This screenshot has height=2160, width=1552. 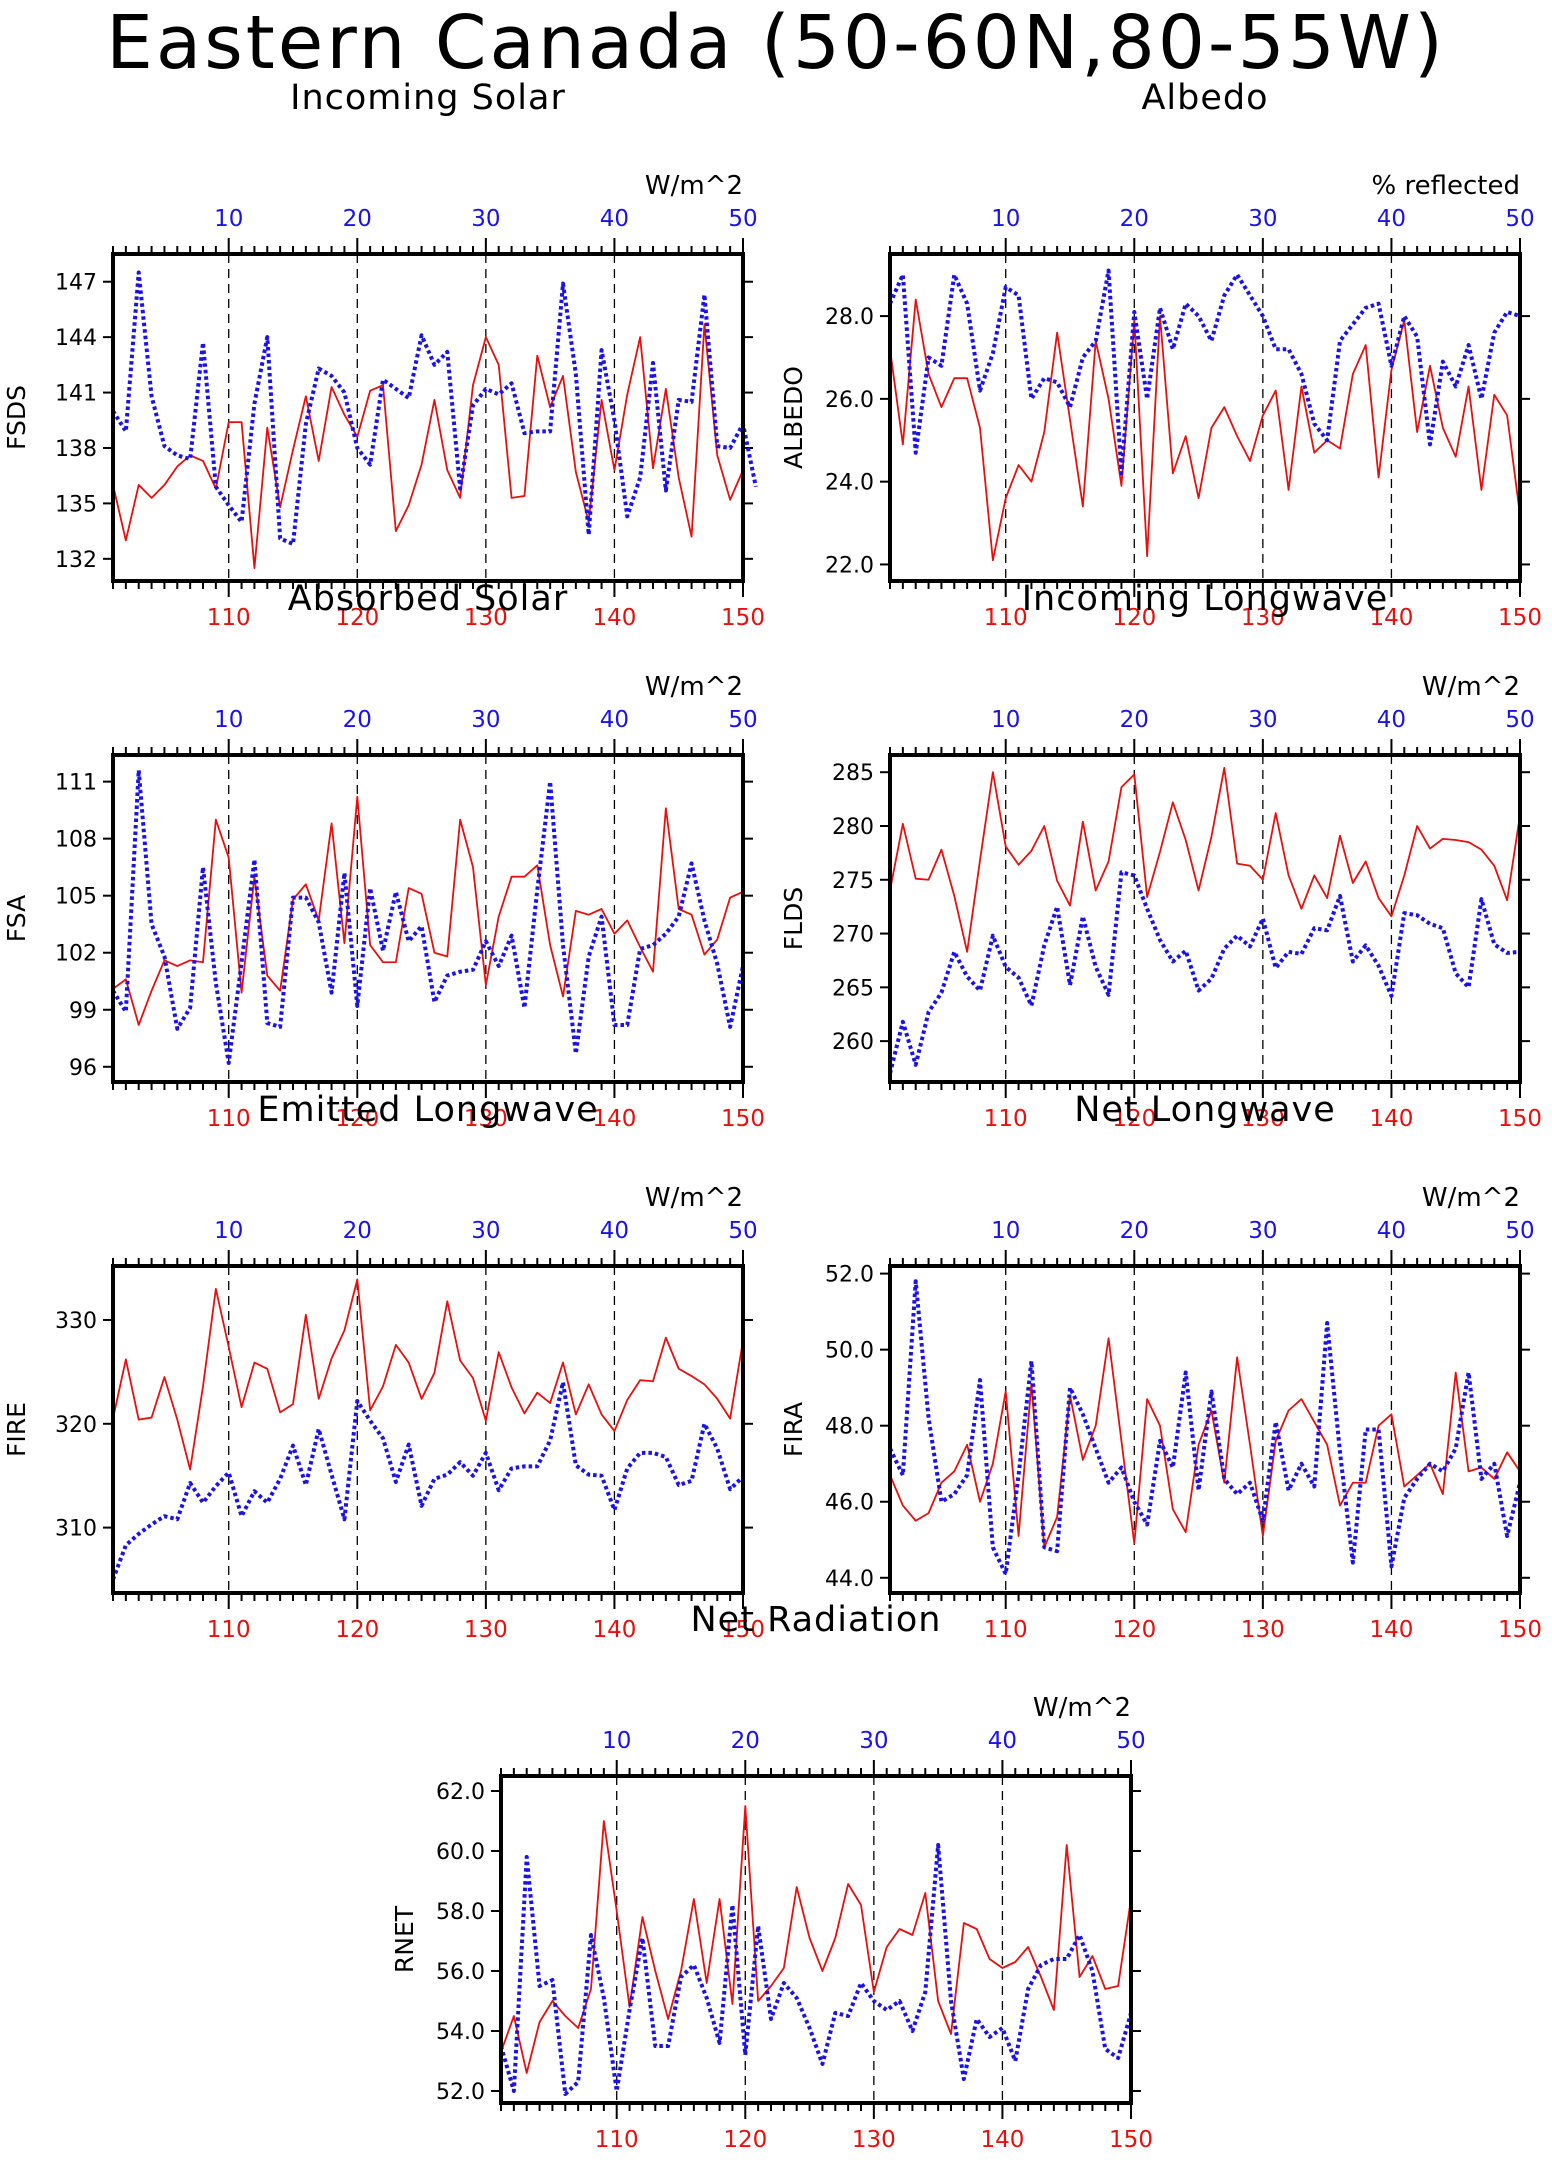 What do you see at coordinates (404, 1939) in the screenshot?
I see `y-axis-label: RNET` at bounding box center [404, 1939].